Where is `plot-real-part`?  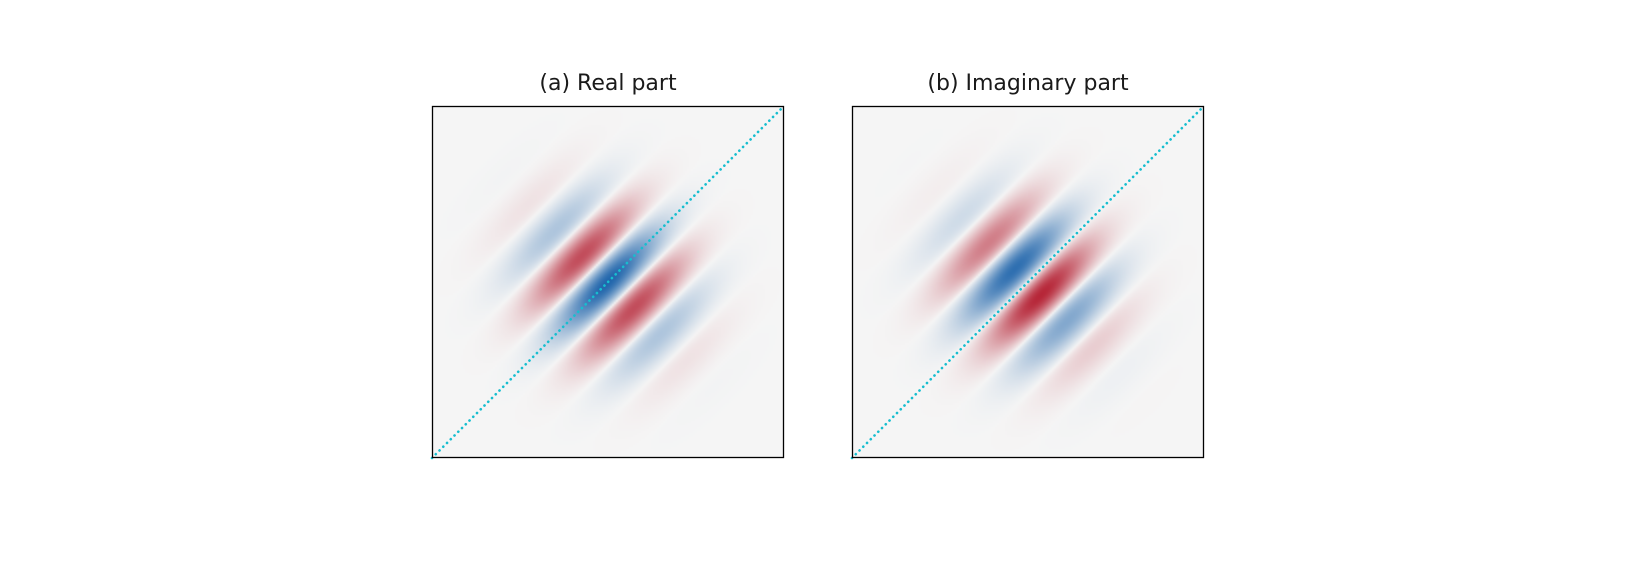 plot-real-part is located at coordinates (608, 282).